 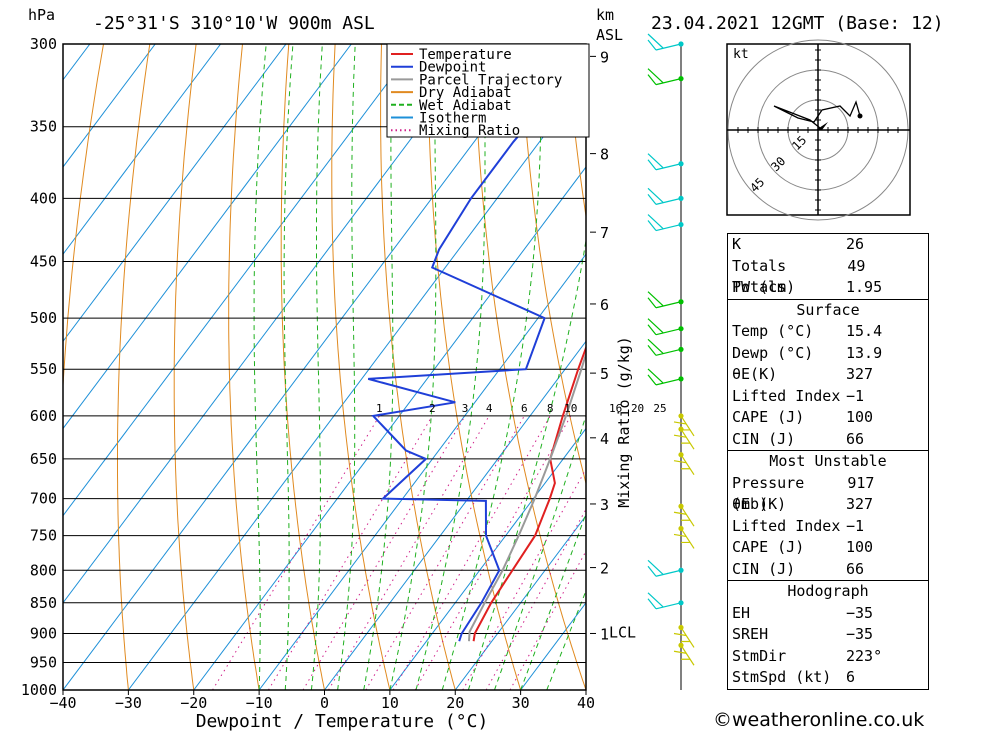 I want to click on hodograph-unit: kt, so click(x=741, y=54).